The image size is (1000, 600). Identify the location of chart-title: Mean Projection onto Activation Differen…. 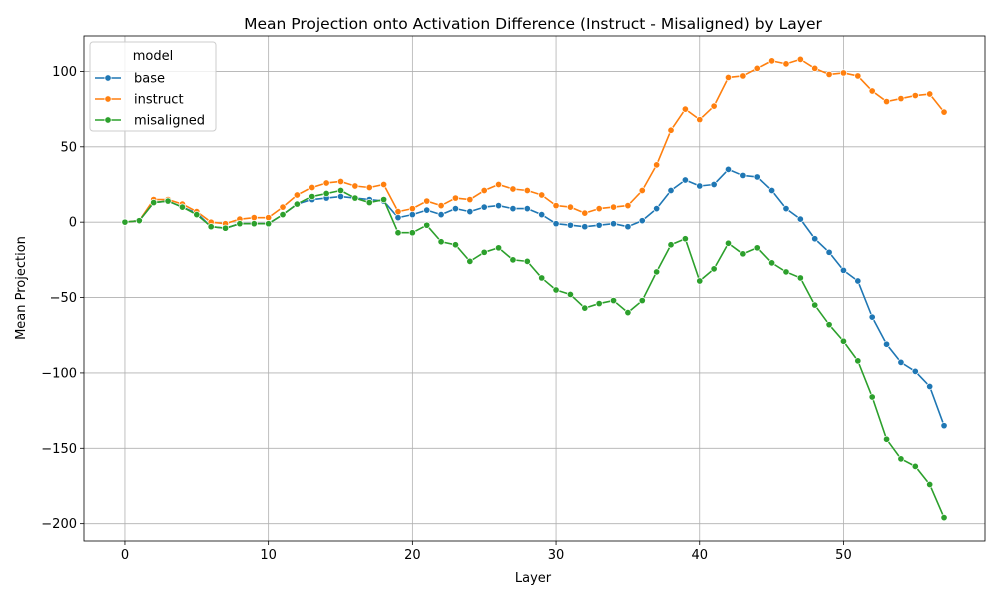
(533, 24).